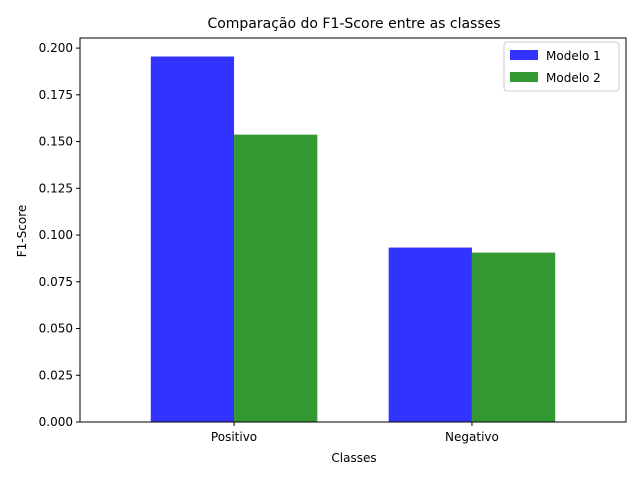  I want to click on y-tick-label: 0.050, so click(56, 329).